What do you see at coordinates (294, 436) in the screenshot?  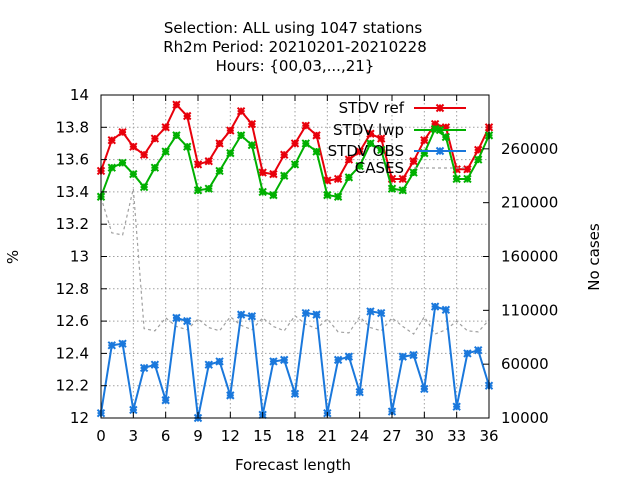 I see `x-tick-label: 18` at bounding box center [294, 436].